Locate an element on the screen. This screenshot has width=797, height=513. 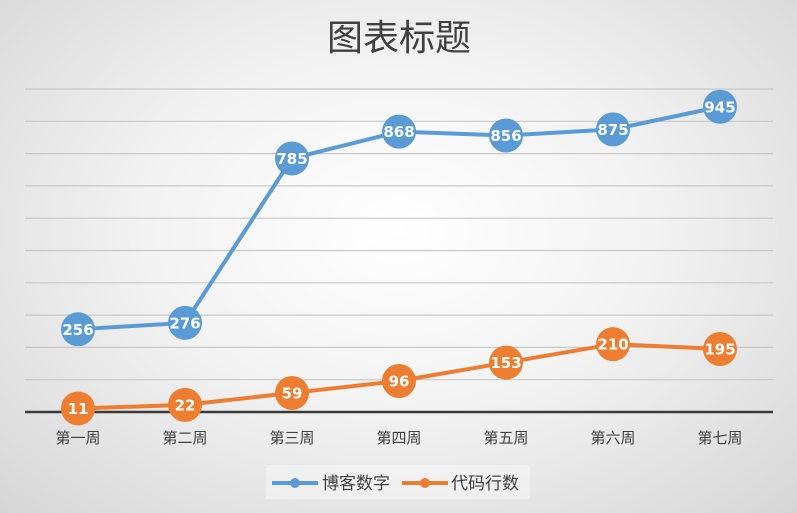
legend-dot-code is located at coordinates (425, 483).